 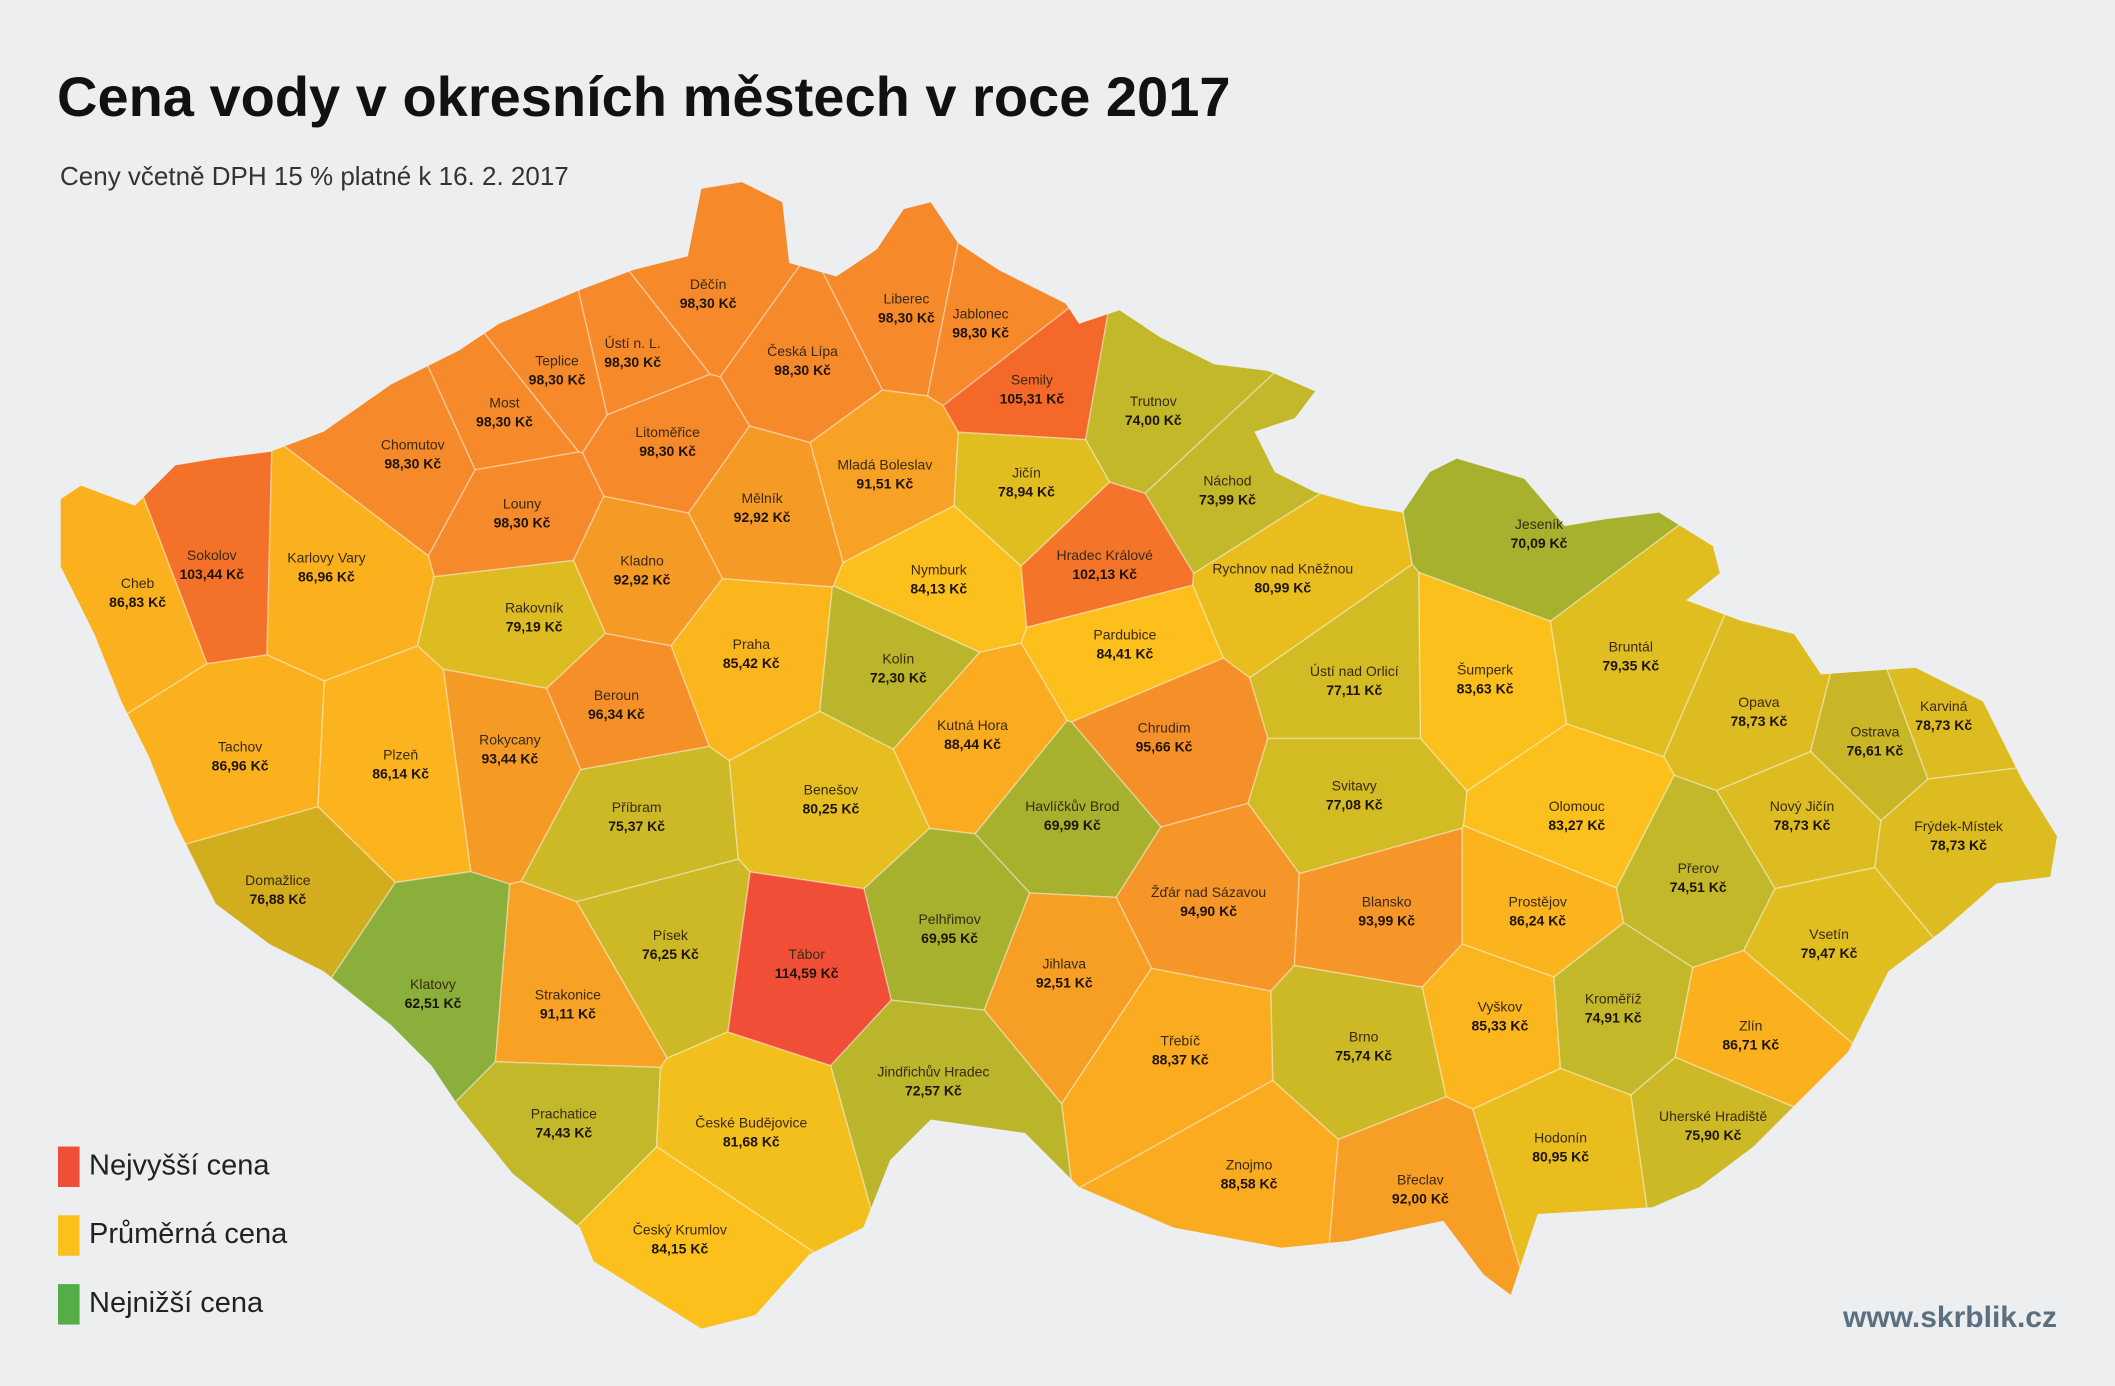 What do you see at coordinates (1249, 1165) in the screenshot?
I see `district-name: Znojmo` at bounding box center [1249, 1165].